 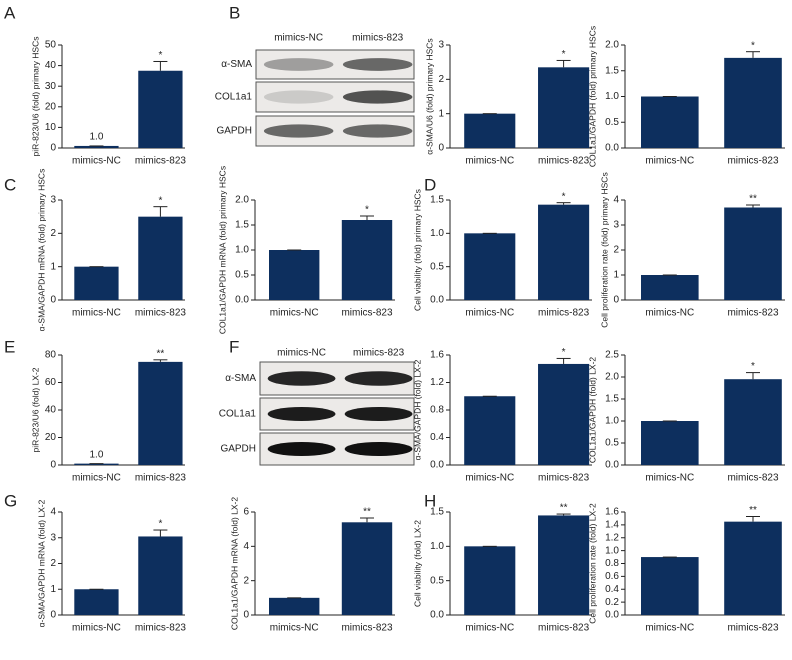 I want to click on y-axis-label: Cell proliferation rate (fold) LX-2, so click(x=592, y=563).